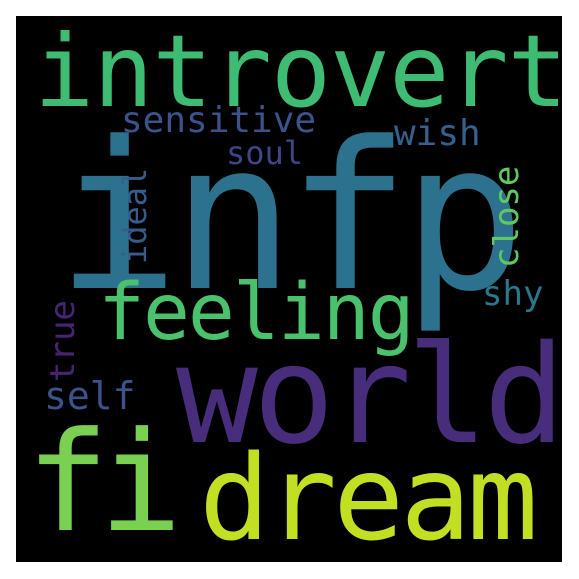  What do you see at coordinates (437, 133) in the screenshot?
I see `word-wish: wish` at bounding box center [437, 133].